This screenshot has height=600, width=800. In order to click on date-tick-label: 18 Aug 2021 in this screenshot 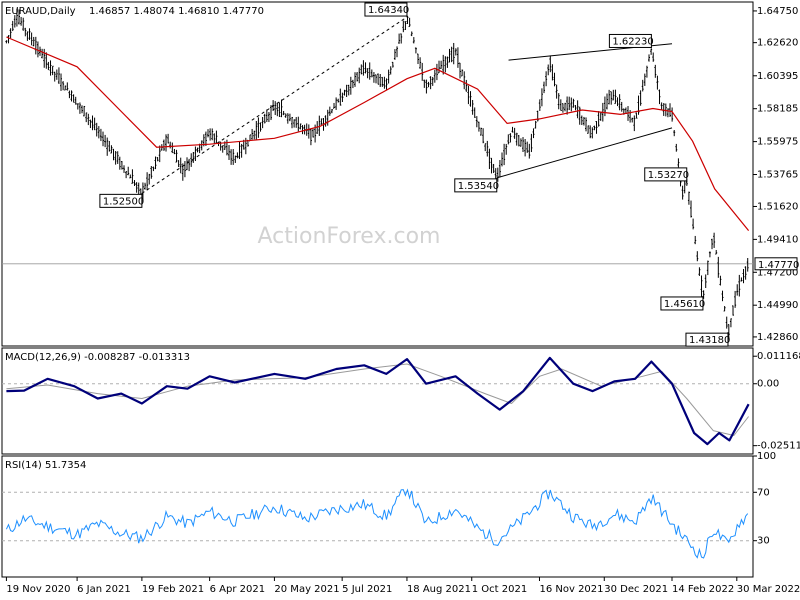, I will do `click(439, 589)`.